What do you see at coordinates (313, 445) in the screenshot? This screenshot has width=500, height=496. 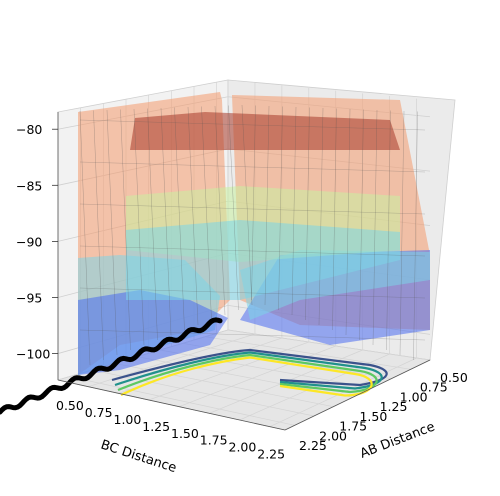 I see `y-tick-label: 2.25` at bounding box center [313, 445].